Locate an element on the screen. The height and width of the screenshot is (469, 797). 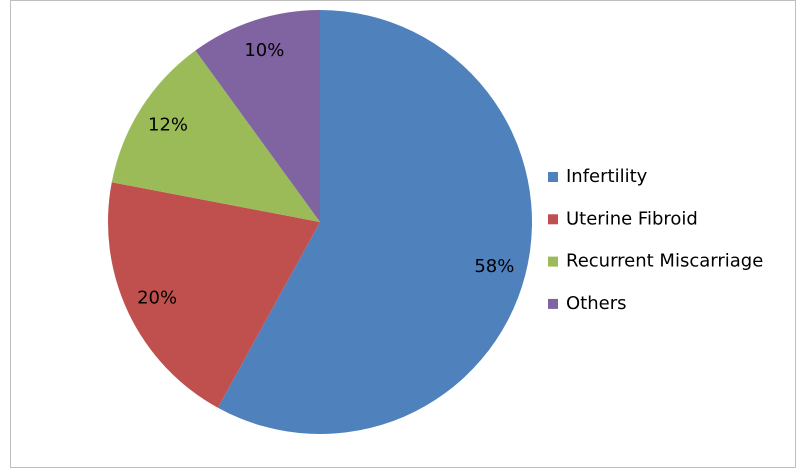
data-label: 20% is located at coordinates (157, 298).